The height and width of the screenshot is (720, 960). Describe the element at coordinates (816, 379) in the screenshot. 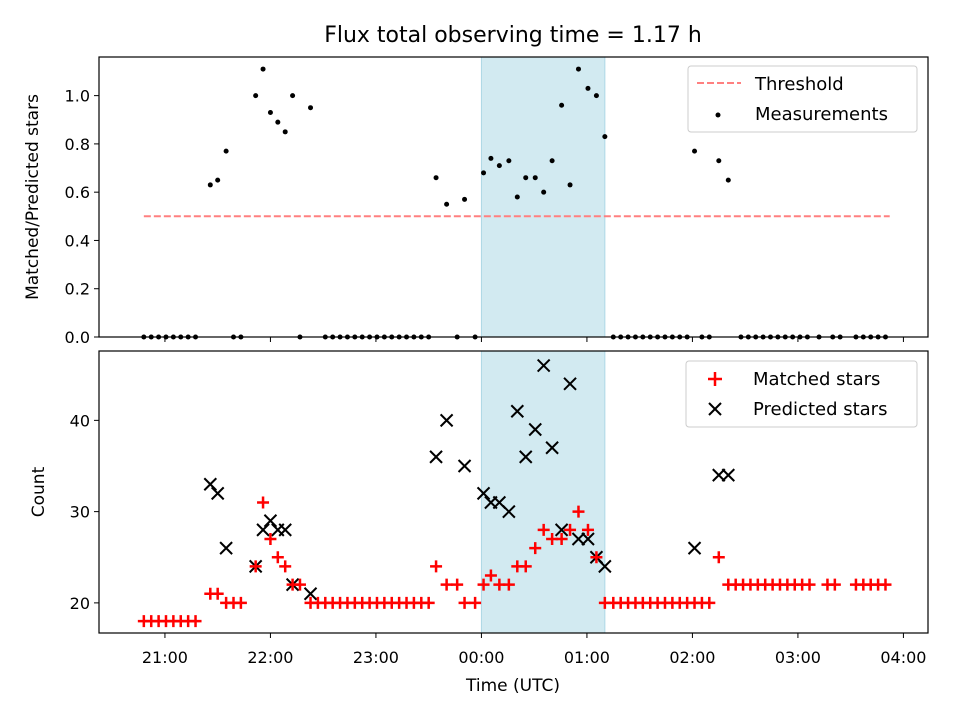

I see `legend-matched-label: Matched stars` at that location.